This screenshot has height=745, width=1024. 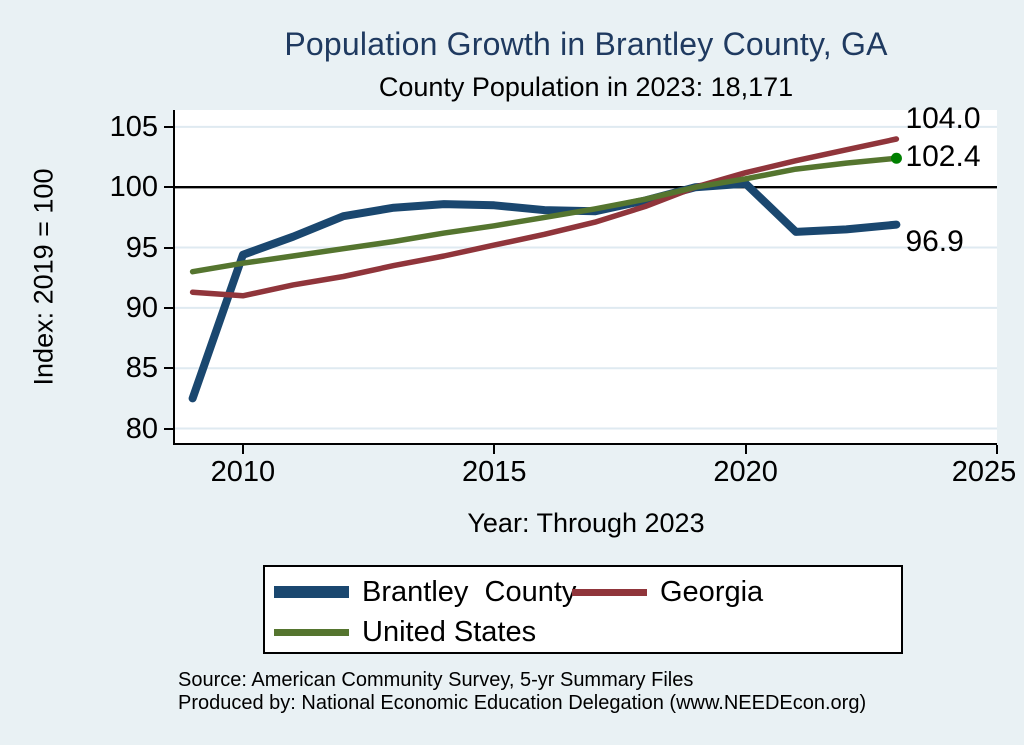 What do you see at coordinates (311, 592) in the screenshot?
I see `legend-swatch-brantley-county` at bounding box center [311, 592].